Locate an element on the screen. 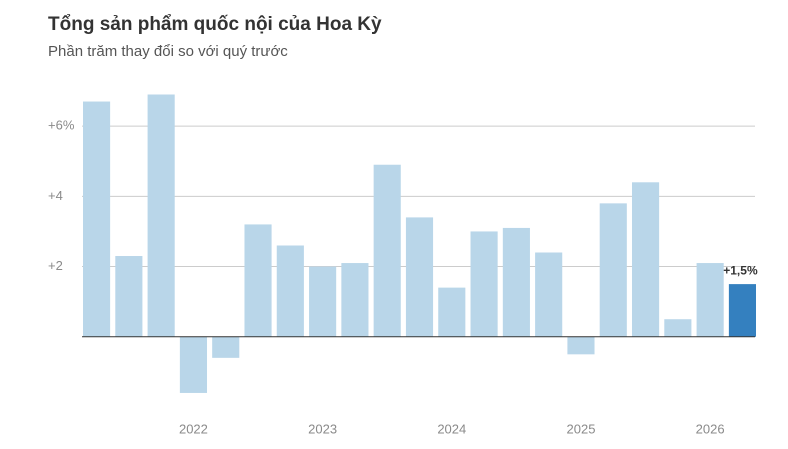 The width and height of the screenshot is (788, 449). y-tick-label: +4 is located at coordinates (55, 195).